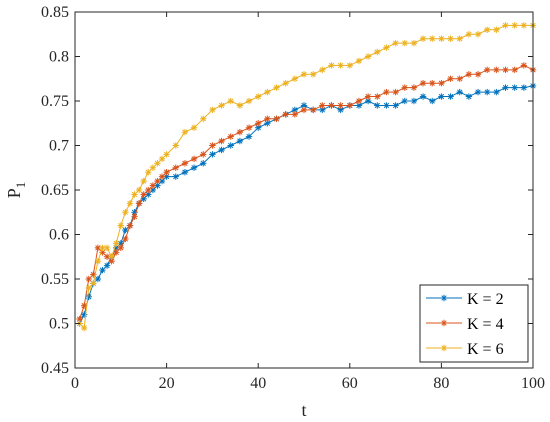  Describe the element at coordinates (533, 383) in the screenshot. I see `x-tick-label: 100` at that location.